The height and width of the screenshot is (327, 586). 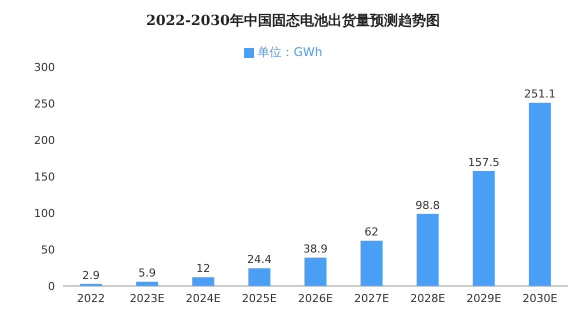 What do you see at coordinates (372, 298) in the screenshot?
I see `x-tick-label: 2027E` at bounding box center [372, 298].